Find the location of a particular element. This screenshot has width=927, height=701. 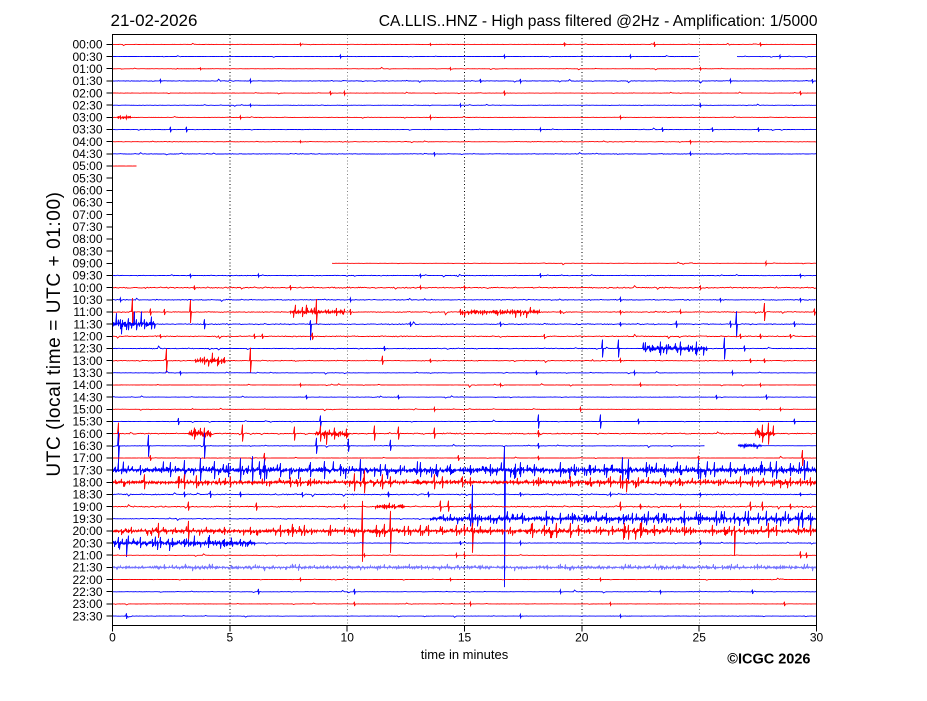

svg-text: 00:00 is located at coordinates (87, 45).